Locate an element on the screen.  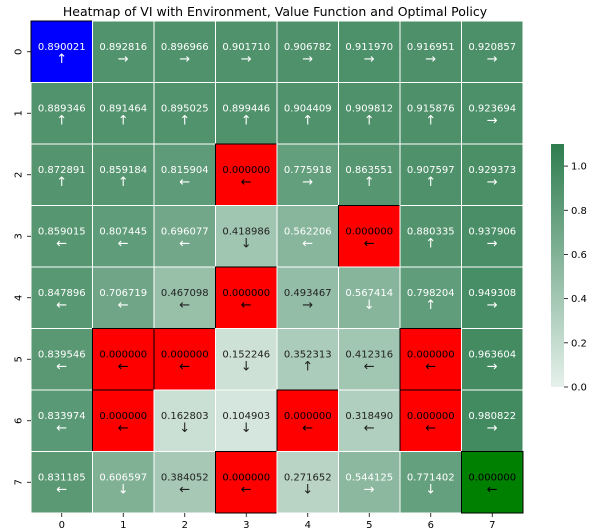
cell-value-2-3: 0.000000 is located at coordinates (246, 170).